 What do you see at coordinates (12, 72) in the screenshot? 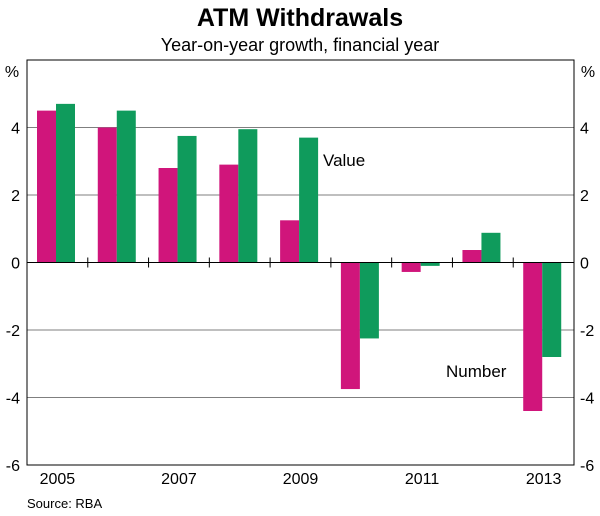
I see `y-axis-unit-left: %` at bounding box center [12, 72].